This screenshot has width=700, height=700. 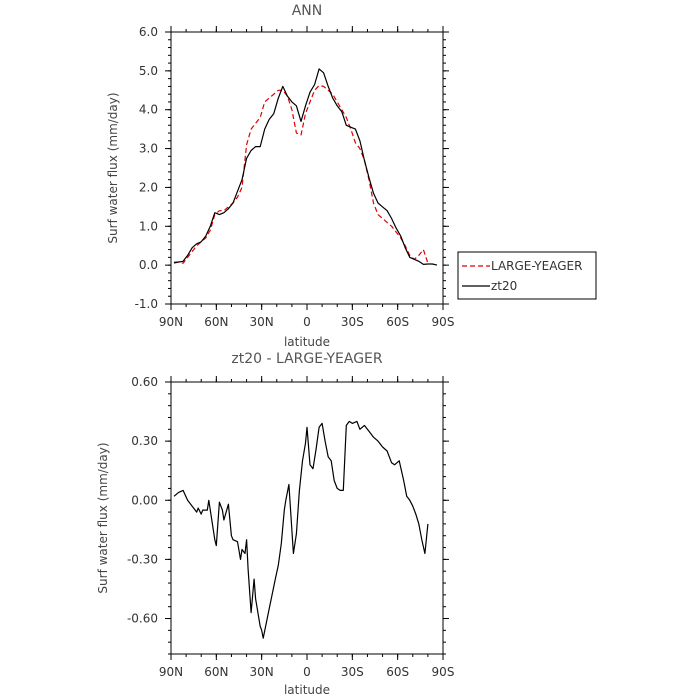 What do you see at coordinates (144, 441) in the screenshot?
I see `y-tick-label: 0.30` at bounding box center [144, 441].